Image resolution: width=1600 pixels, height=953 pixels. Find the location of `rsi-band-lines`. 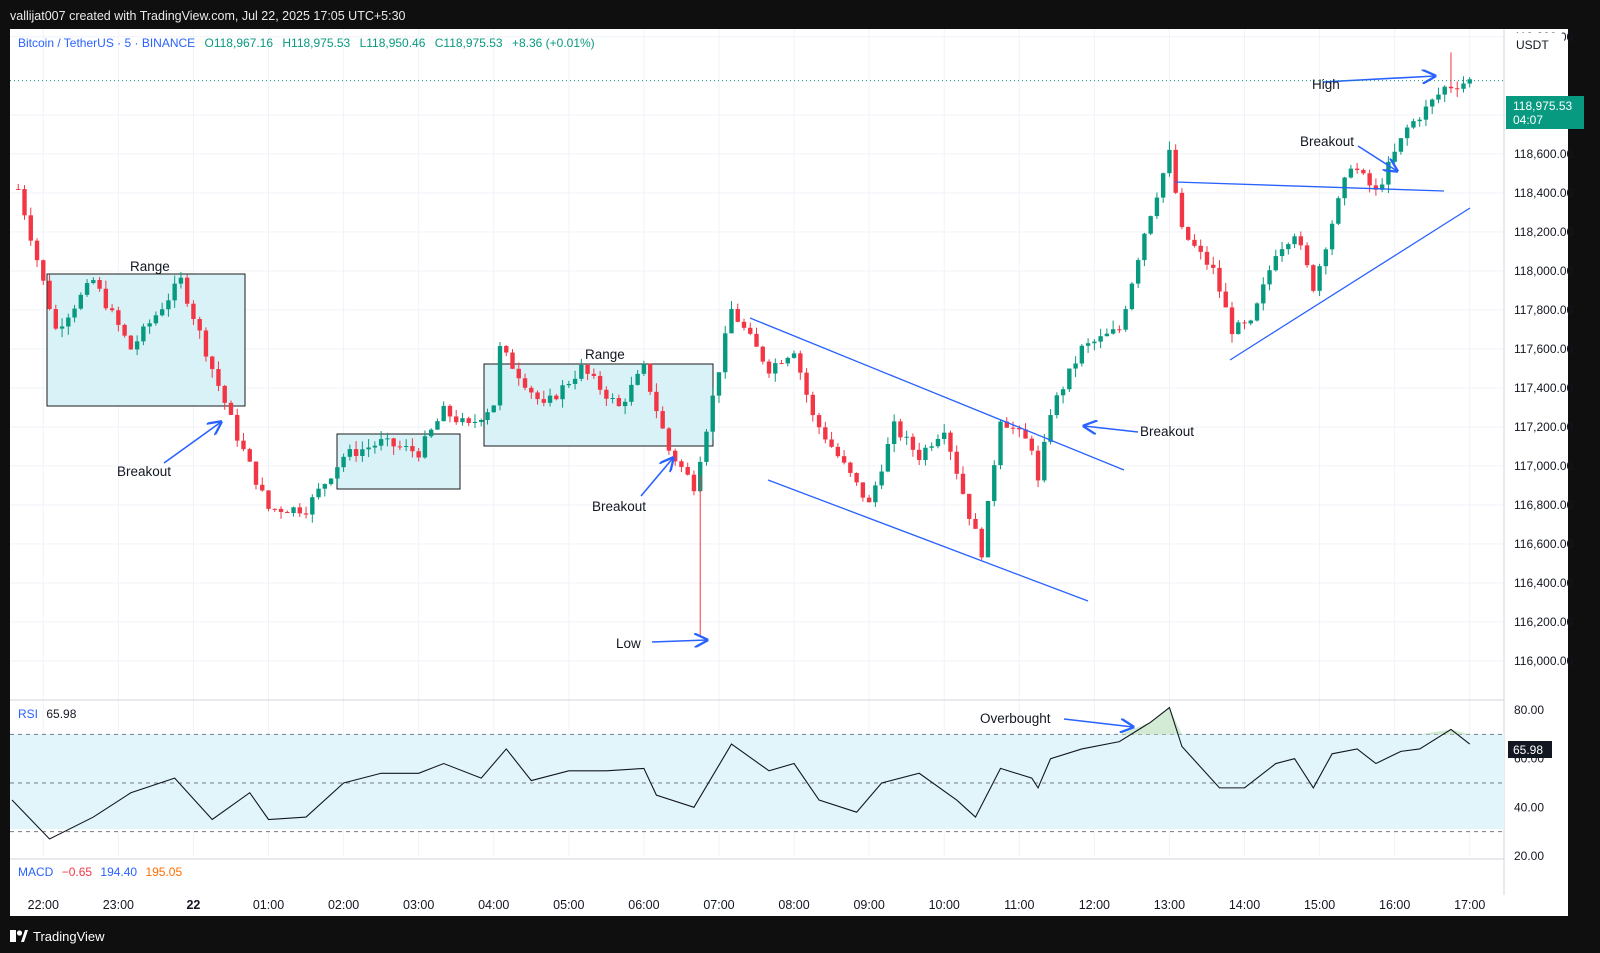

rsi-band-lines is located at coordinates (757, 783).